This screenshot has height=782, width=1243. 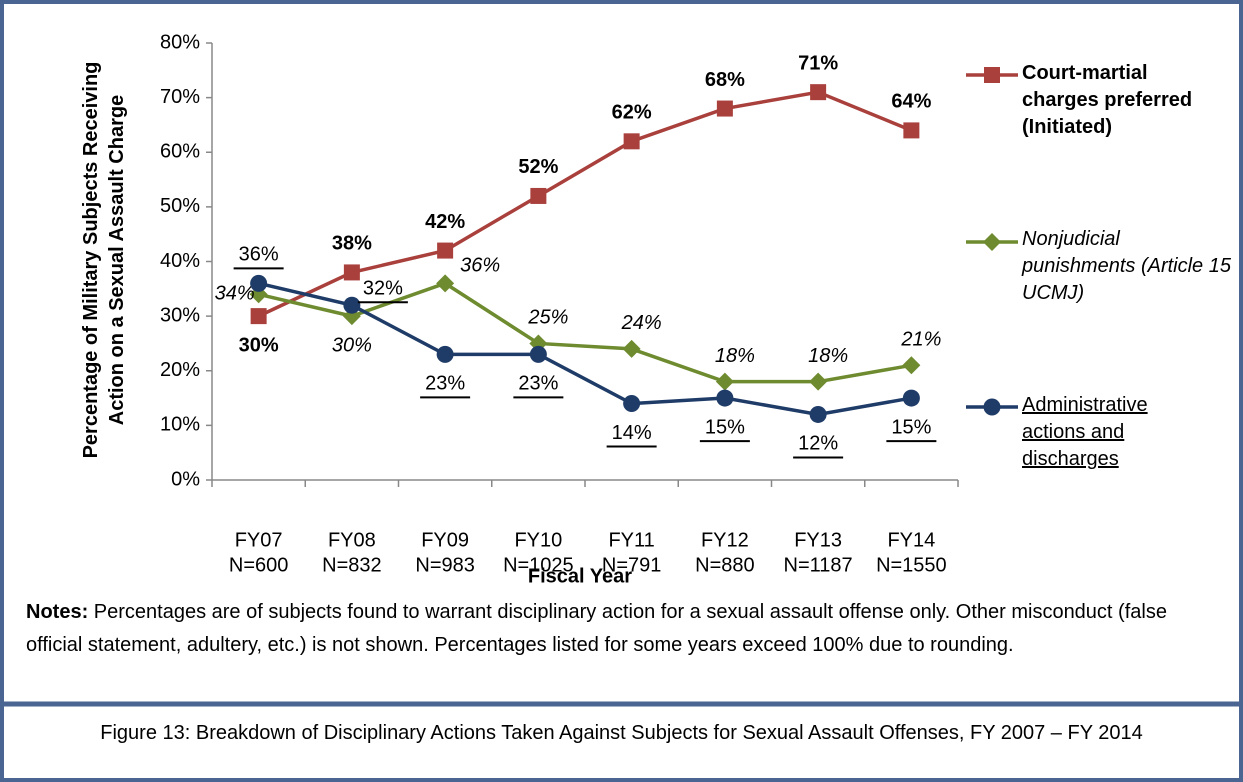 What do you see at coordinates (920, 340) in the screenshot?
I see `data-label: 21%` at bounding box center [920, 340].